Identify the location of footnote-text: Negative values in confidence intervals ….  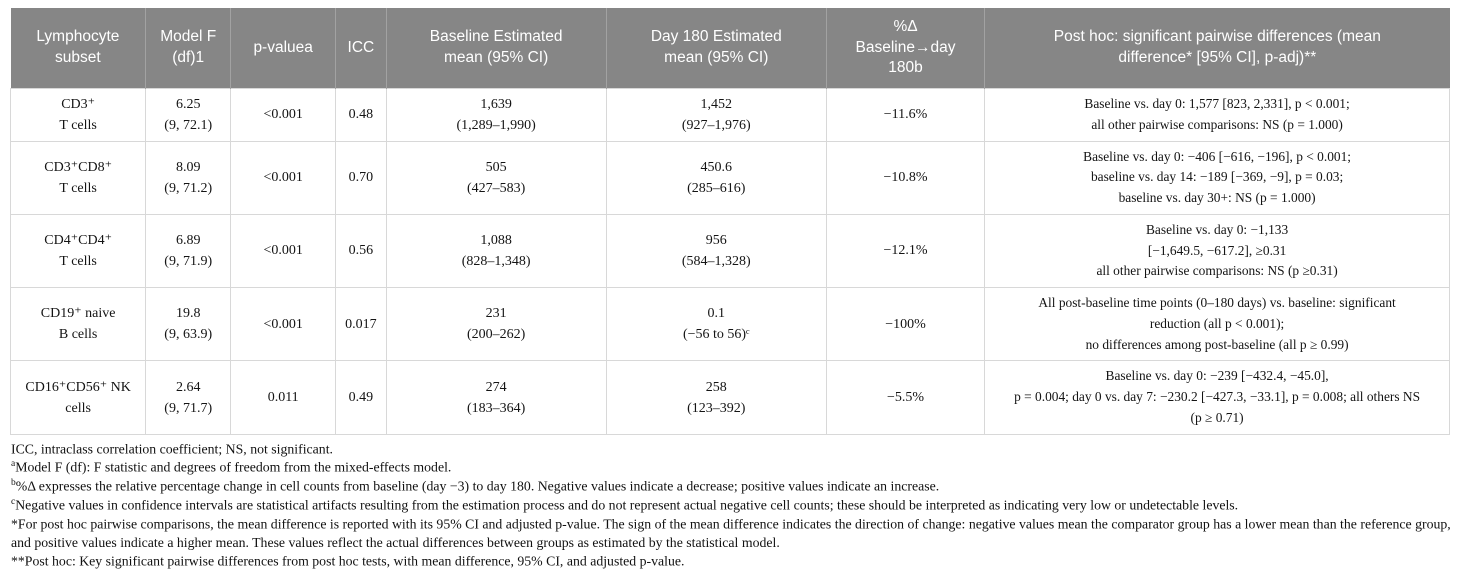
(627, 505).